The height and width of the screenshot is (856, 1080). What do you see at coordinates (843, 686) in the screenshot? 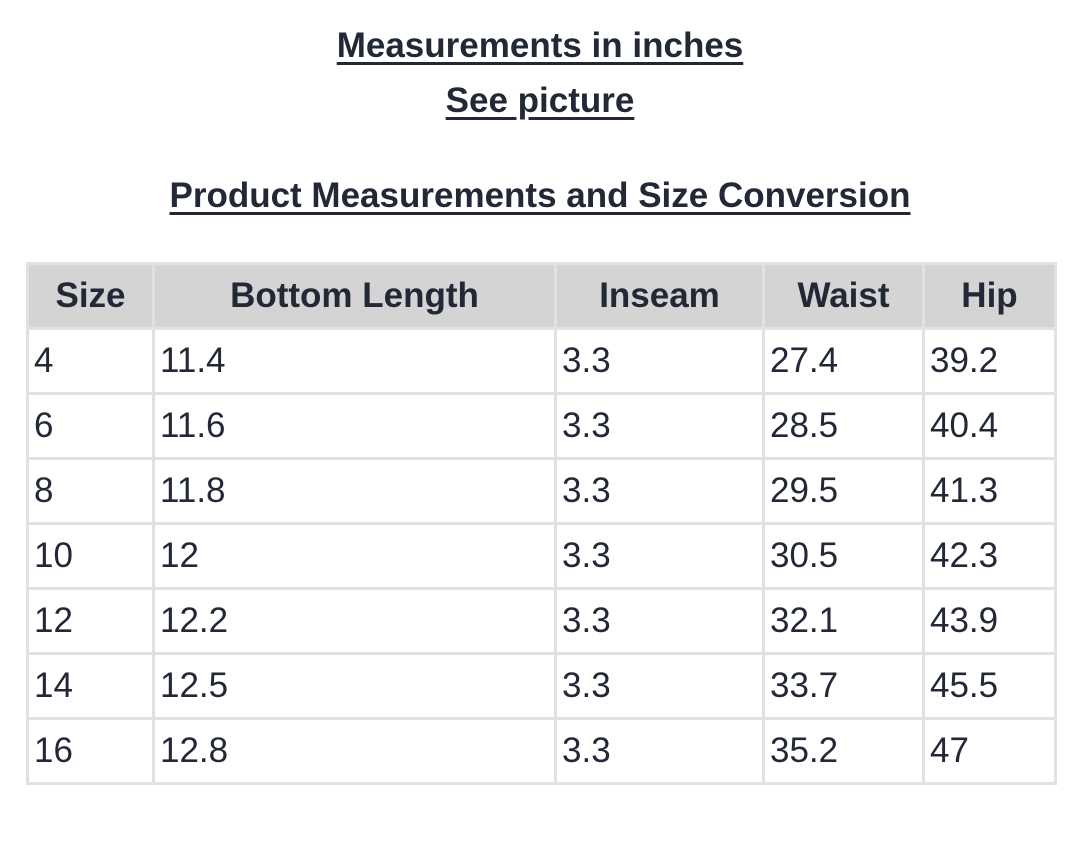
I see `table-cell: 33.7` at bounding box center [843, 686].